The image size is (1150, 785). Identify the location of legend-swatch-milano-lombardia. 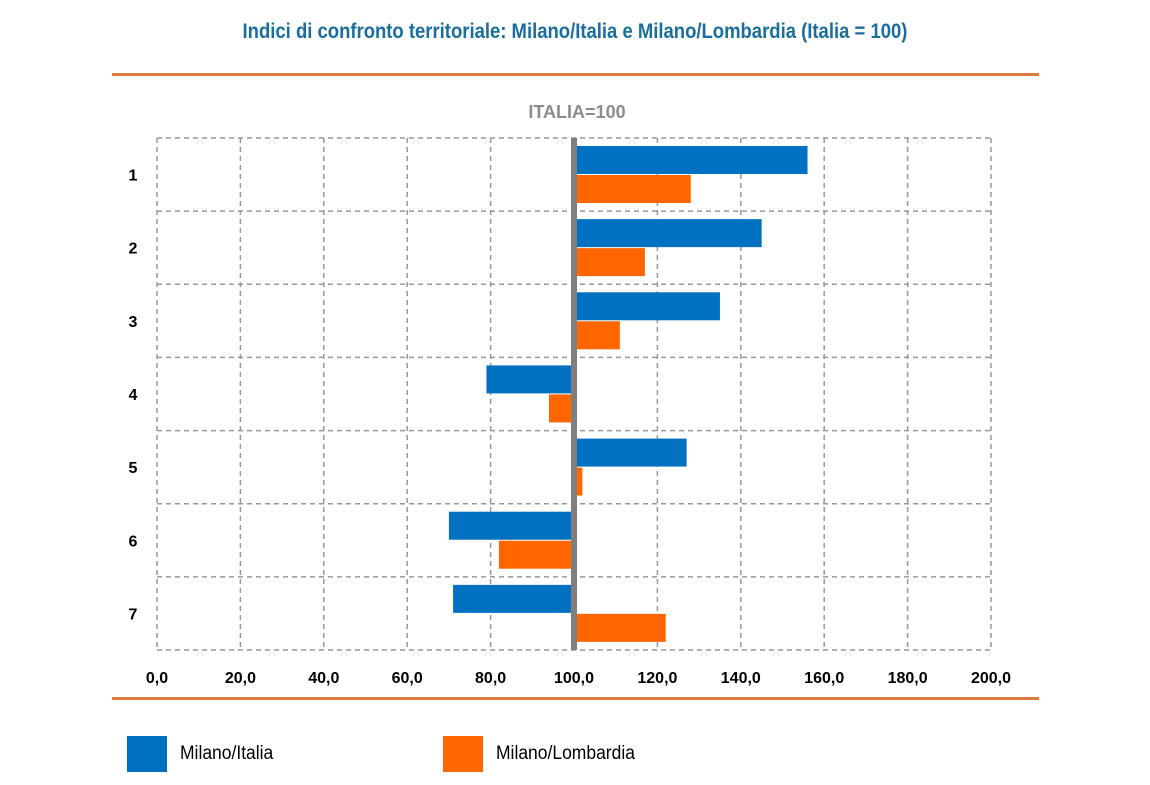
(463, 754).